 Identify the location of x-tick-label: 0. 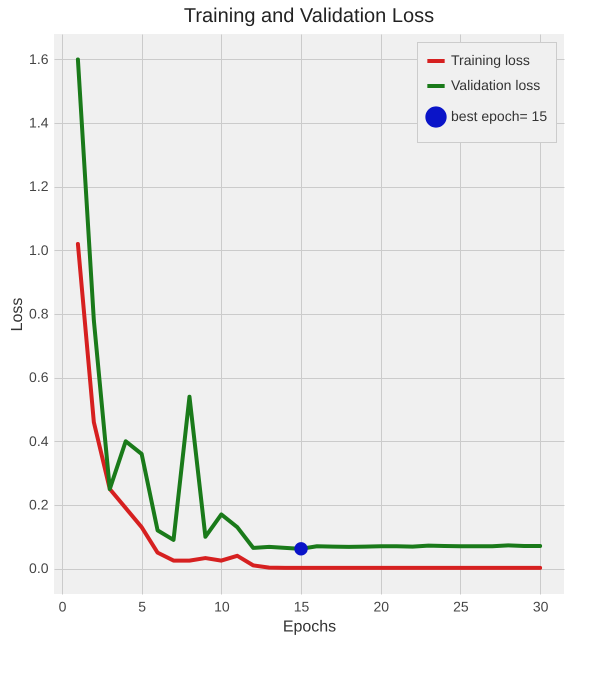
(62, 606).